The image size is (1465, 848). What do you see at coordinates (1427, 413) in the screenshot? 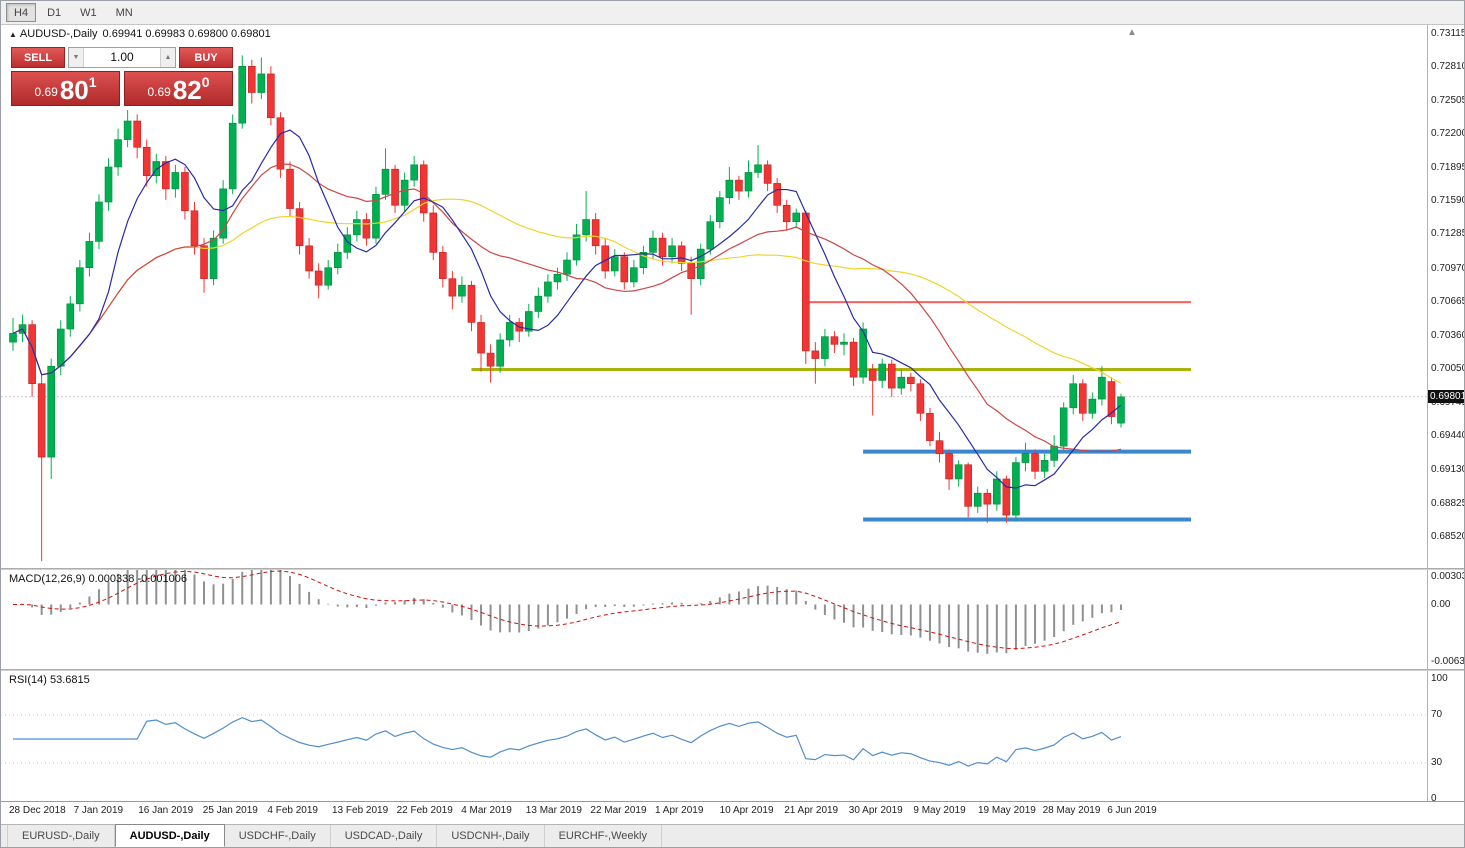
I see `axis-divider` at bounding box center [1427, 413].